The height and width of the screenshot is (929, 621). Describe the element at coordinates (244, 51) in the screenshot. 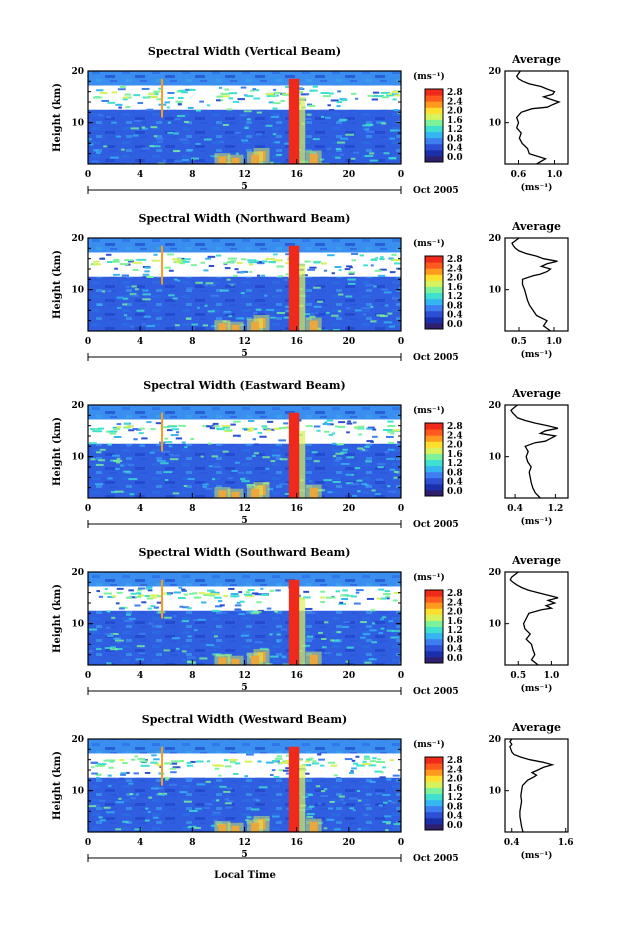

I see `panel-title: Spectral Width (Vertical Beam)` at that location.